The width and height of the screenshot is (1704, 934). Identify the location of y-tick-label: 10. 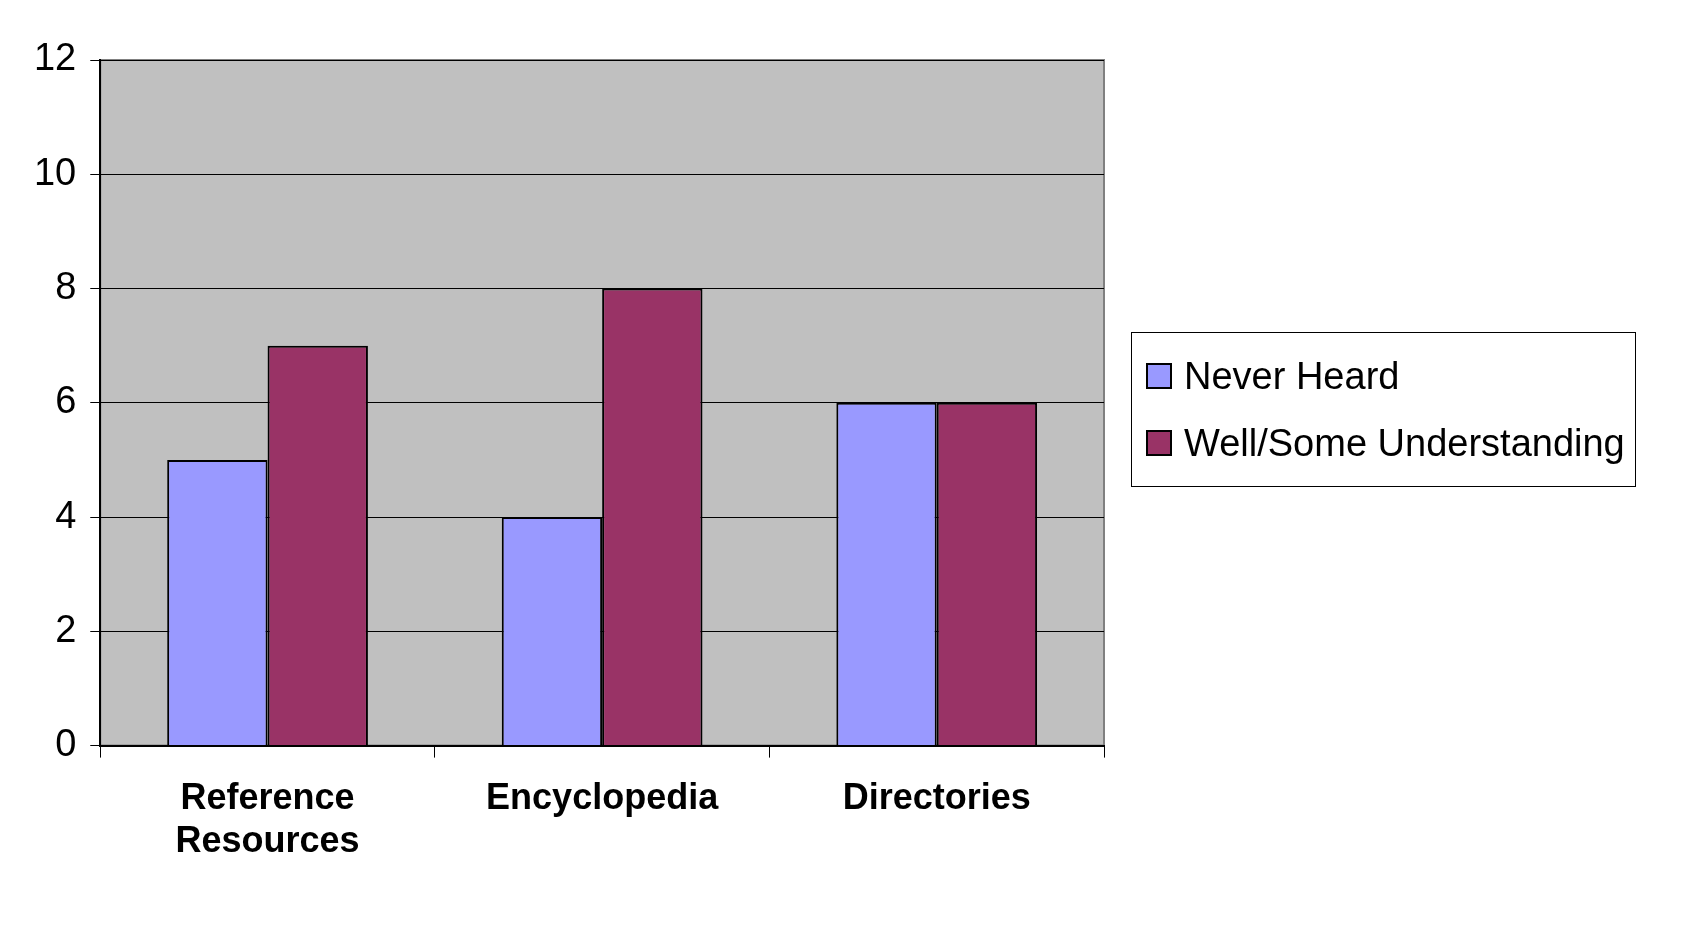
(55, 171).